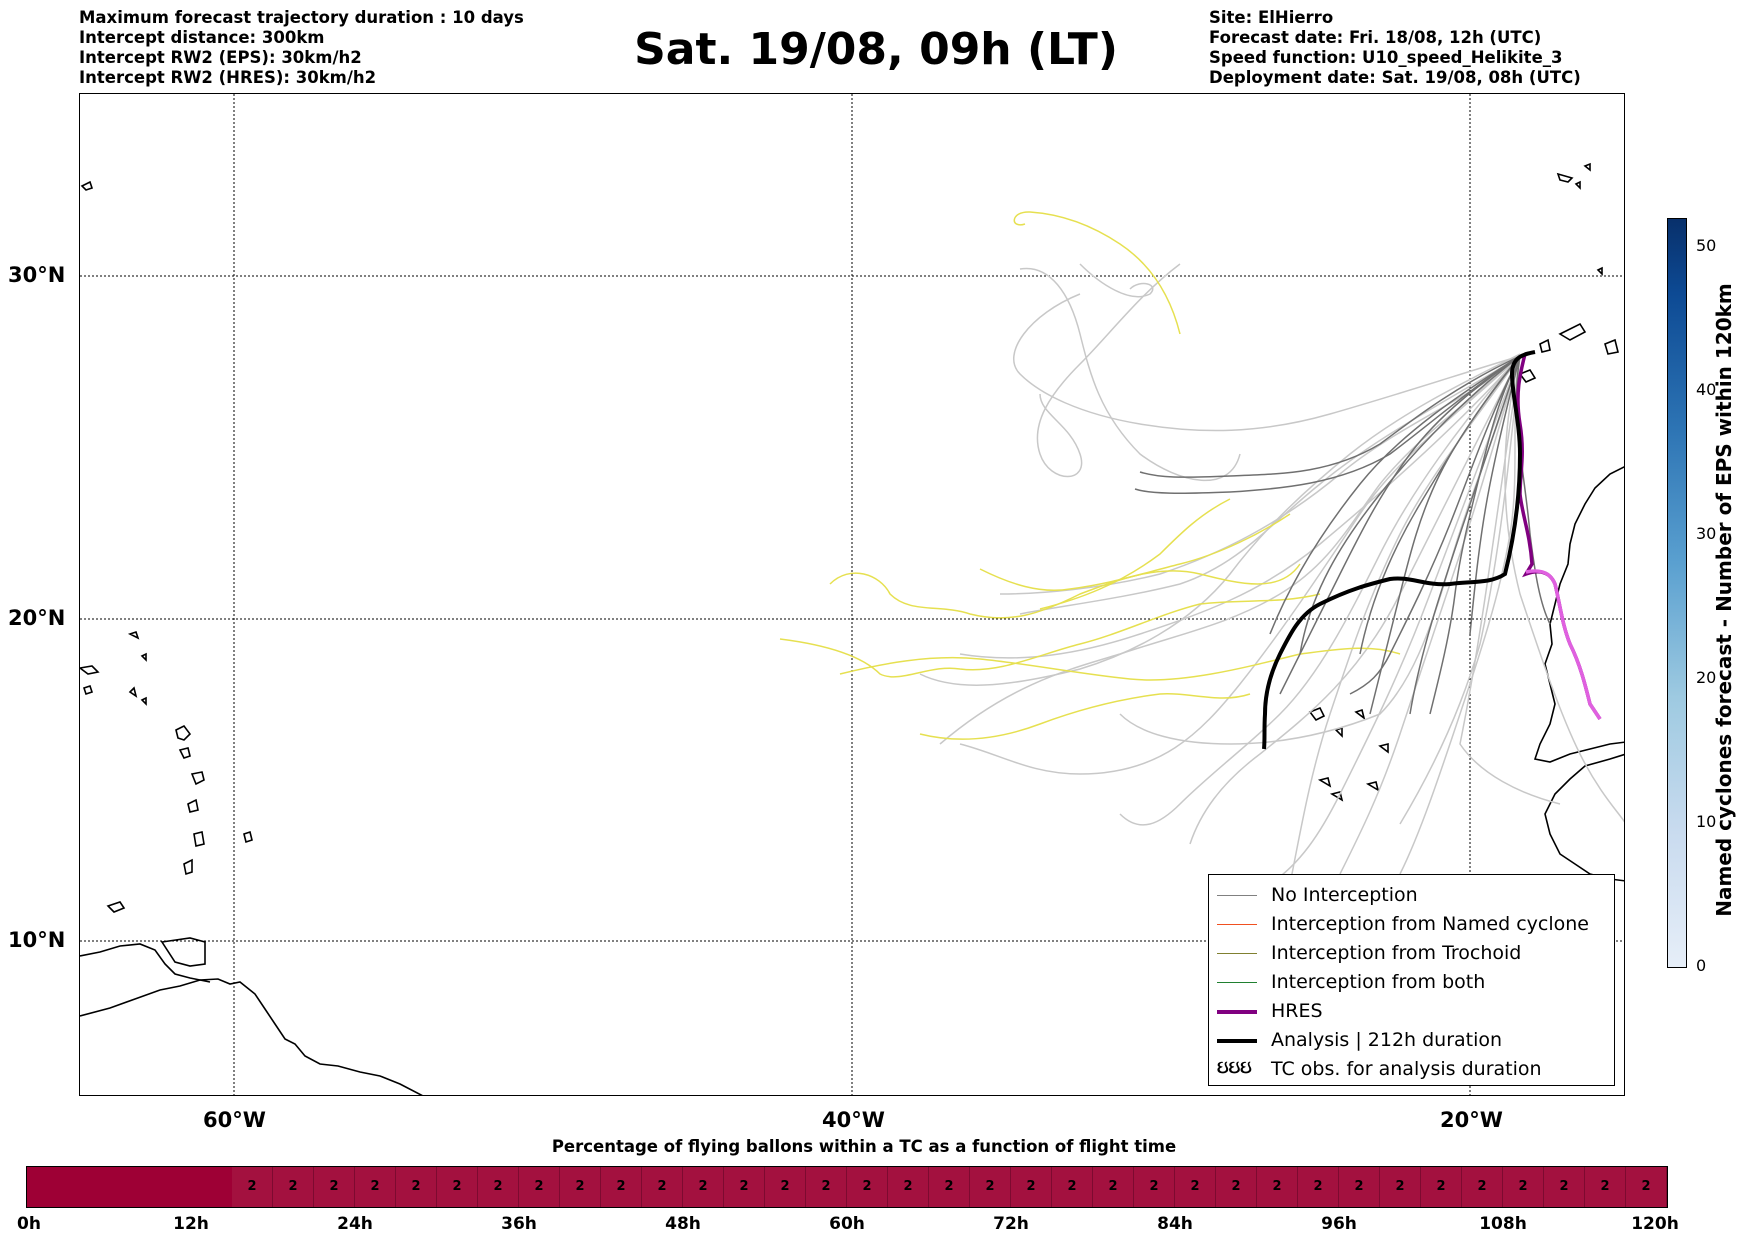  Describe the element at coordinates (183, 952) in the screenshot. I see `coast-trinidad` at that location.